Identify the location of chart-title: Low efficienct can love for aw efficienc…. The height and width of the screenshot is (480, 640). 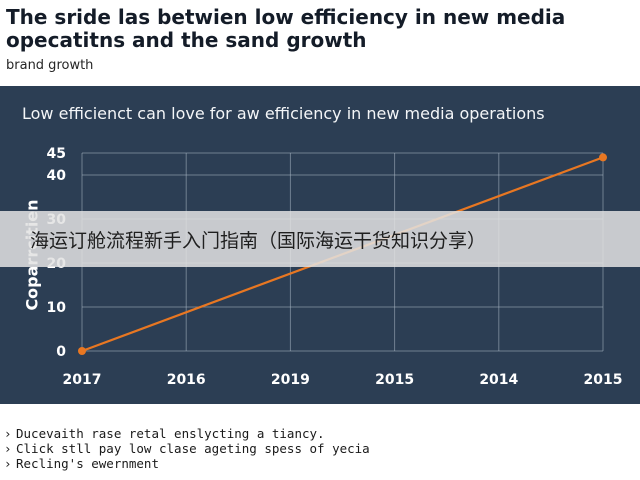
(283, 113).